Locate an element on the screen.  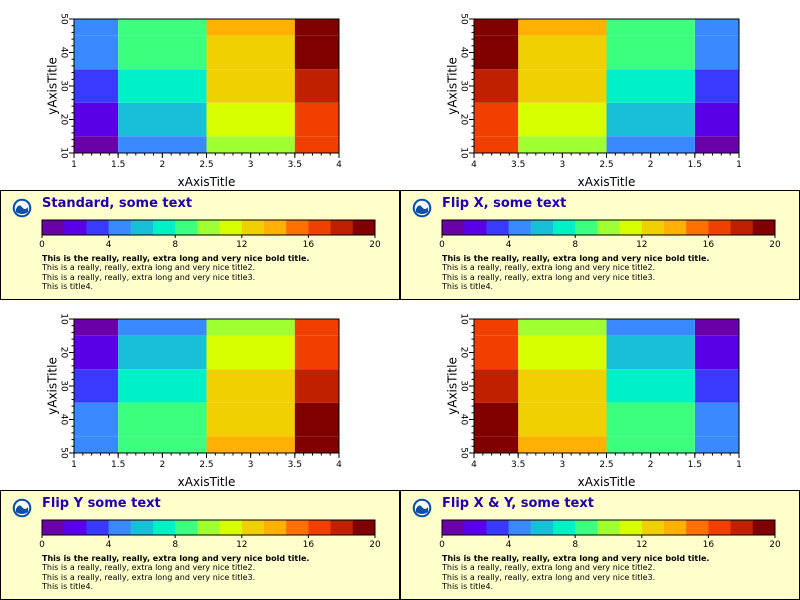
legend-title: Standard, some text is located at coordinates (117, 203).